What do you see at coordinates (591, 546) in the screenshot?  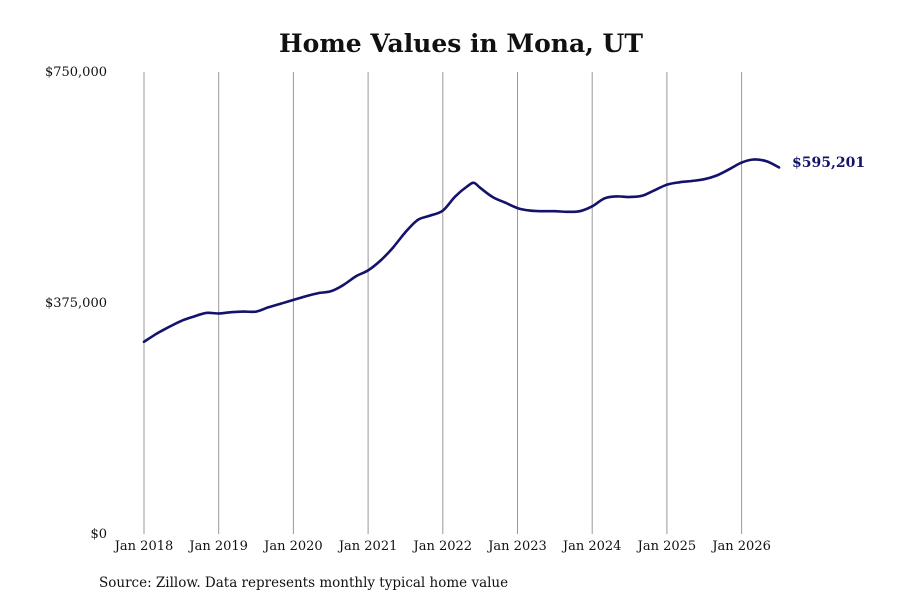 I see `x-tick-label: Jan 2024` at bounding box center [591, 546].